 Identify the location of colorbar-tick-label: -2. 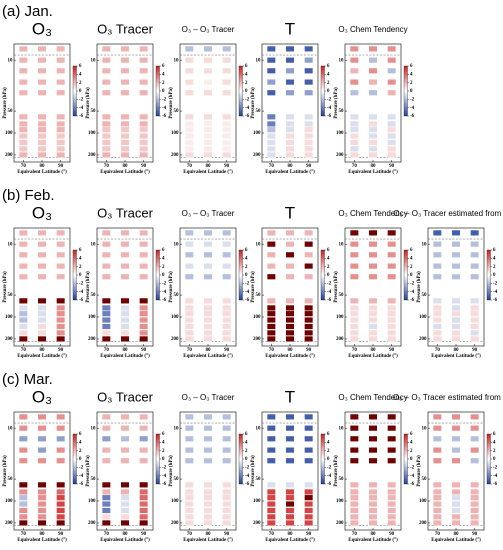
(495, 283).